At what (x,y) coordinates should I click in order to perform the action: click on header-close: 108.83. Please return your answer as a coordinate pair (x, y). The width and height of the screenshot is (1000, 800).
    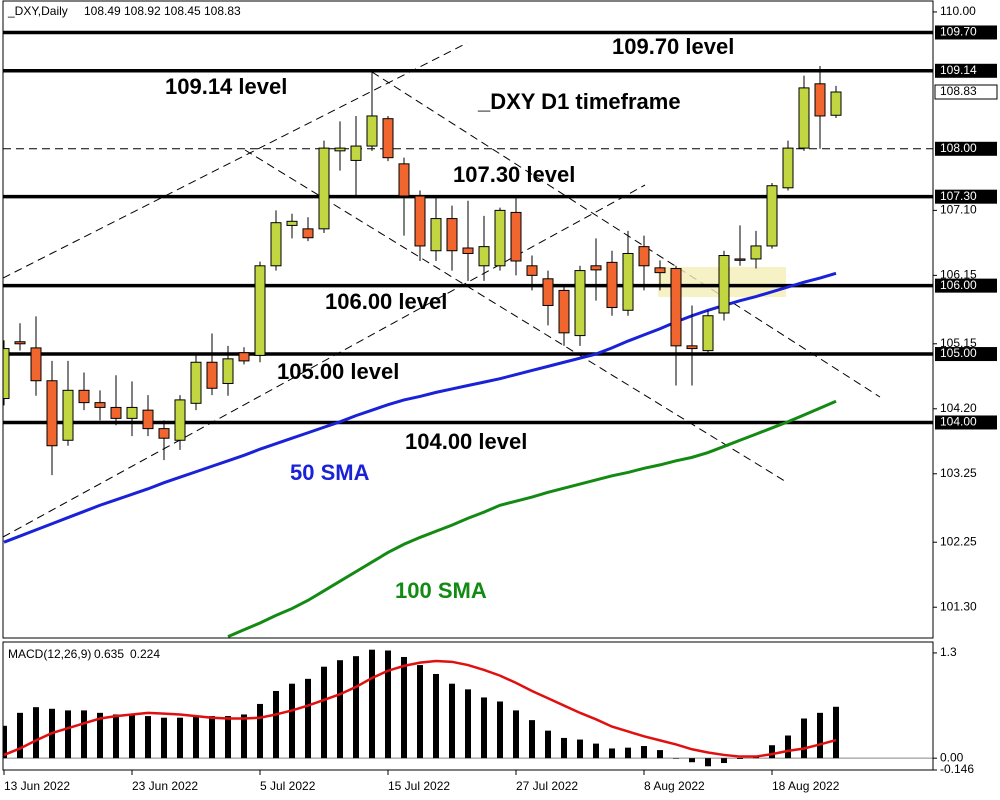
    Looking at the image, I should click on (222, 11).